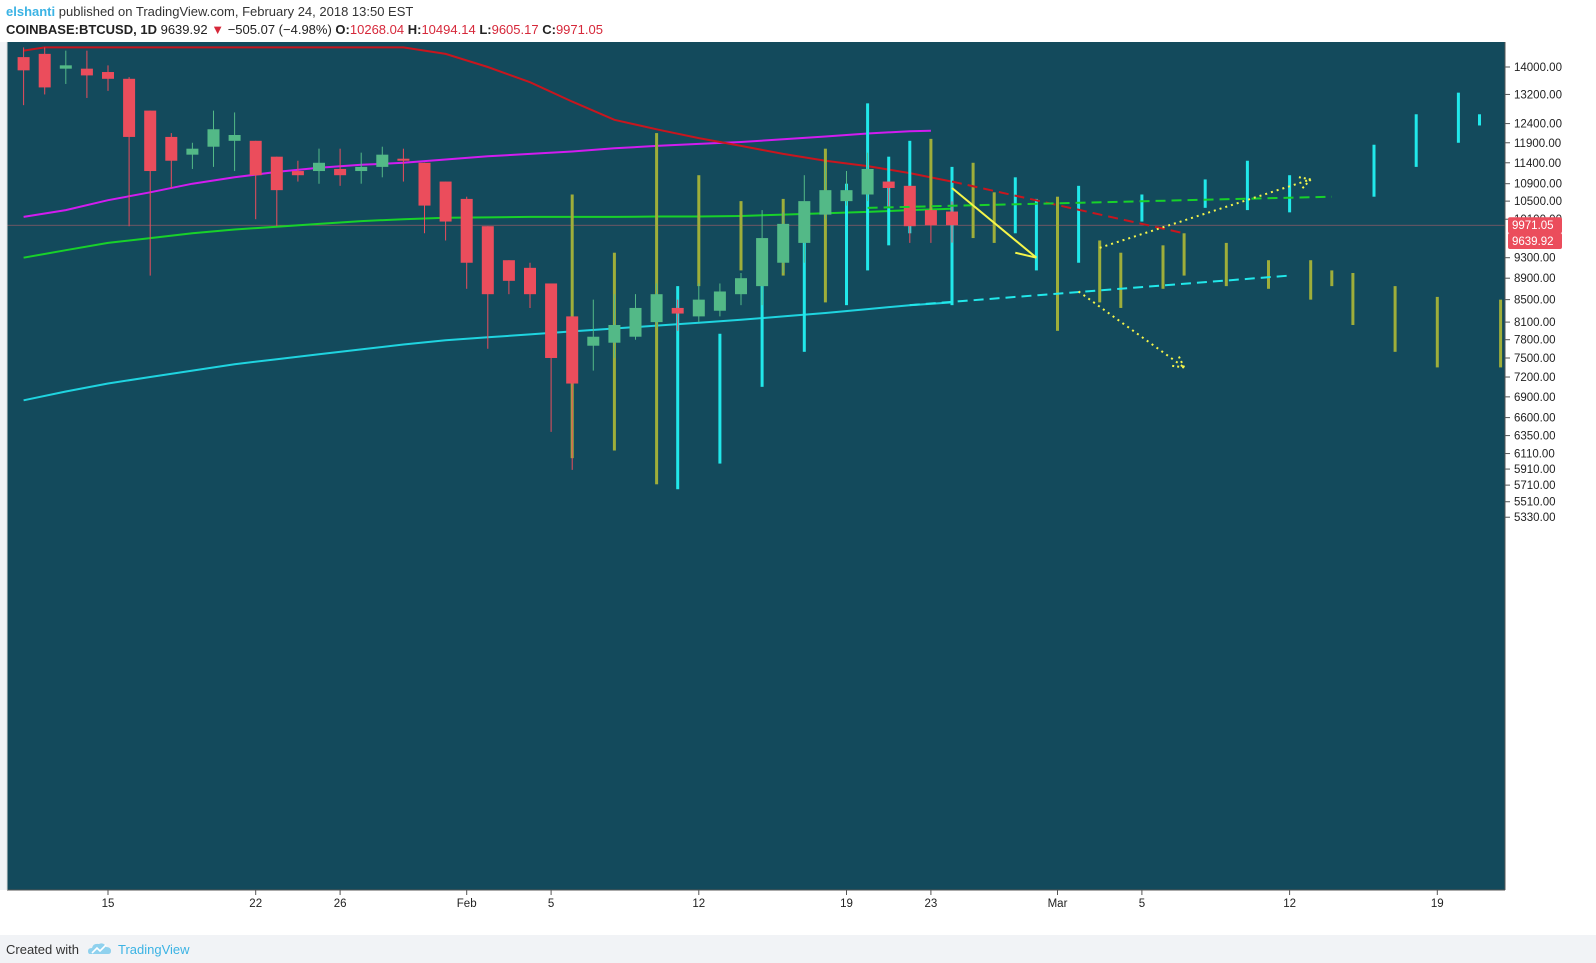 The image size is (1596, 963). What do you see at coordinates (184, 29) in the screenshot?
I see `last-price: 9639.92` at bounding box center [184, 29].